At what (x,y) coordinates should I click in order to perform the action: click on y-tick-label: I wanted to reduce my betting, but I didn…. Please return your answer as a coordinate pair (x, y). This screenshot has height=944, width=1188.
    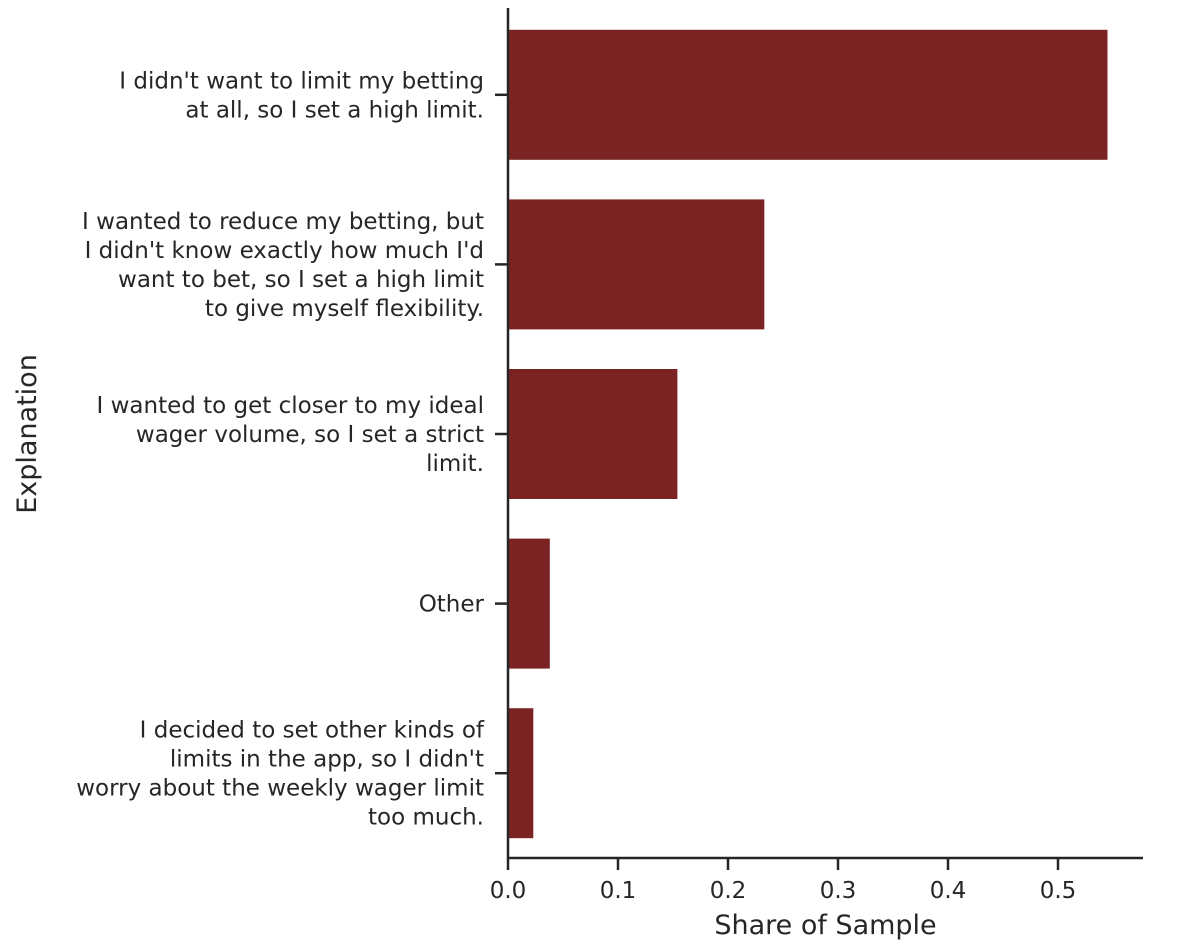
    Looking at the image, I should click on (283, 265).